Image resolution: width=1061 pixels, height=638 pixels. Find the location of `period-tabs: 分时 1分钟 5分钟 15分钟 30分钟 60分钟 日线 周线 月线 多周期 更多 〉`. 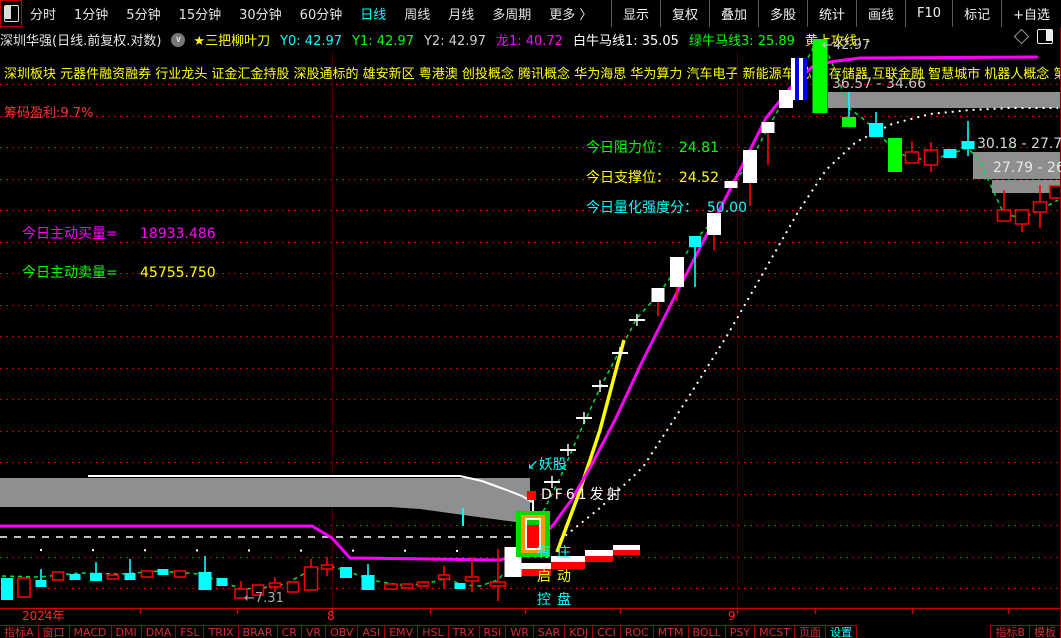

period-tabs: 分时 1分钟 5分钟 15分钟 30分钟 60分钟 日线 周线 月线 多周期 更多 〉 is located at coordinates (320, 13).